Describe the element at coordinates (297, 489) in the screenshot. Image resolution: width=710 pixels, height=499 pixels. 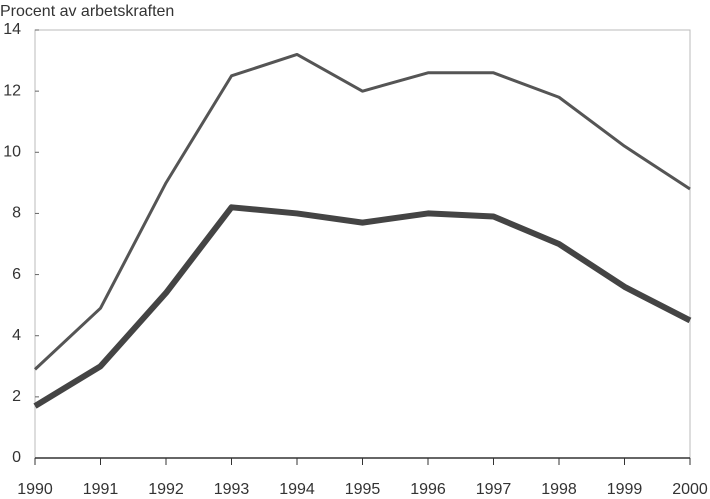
I see `x-tick-label: 1994` at that location.